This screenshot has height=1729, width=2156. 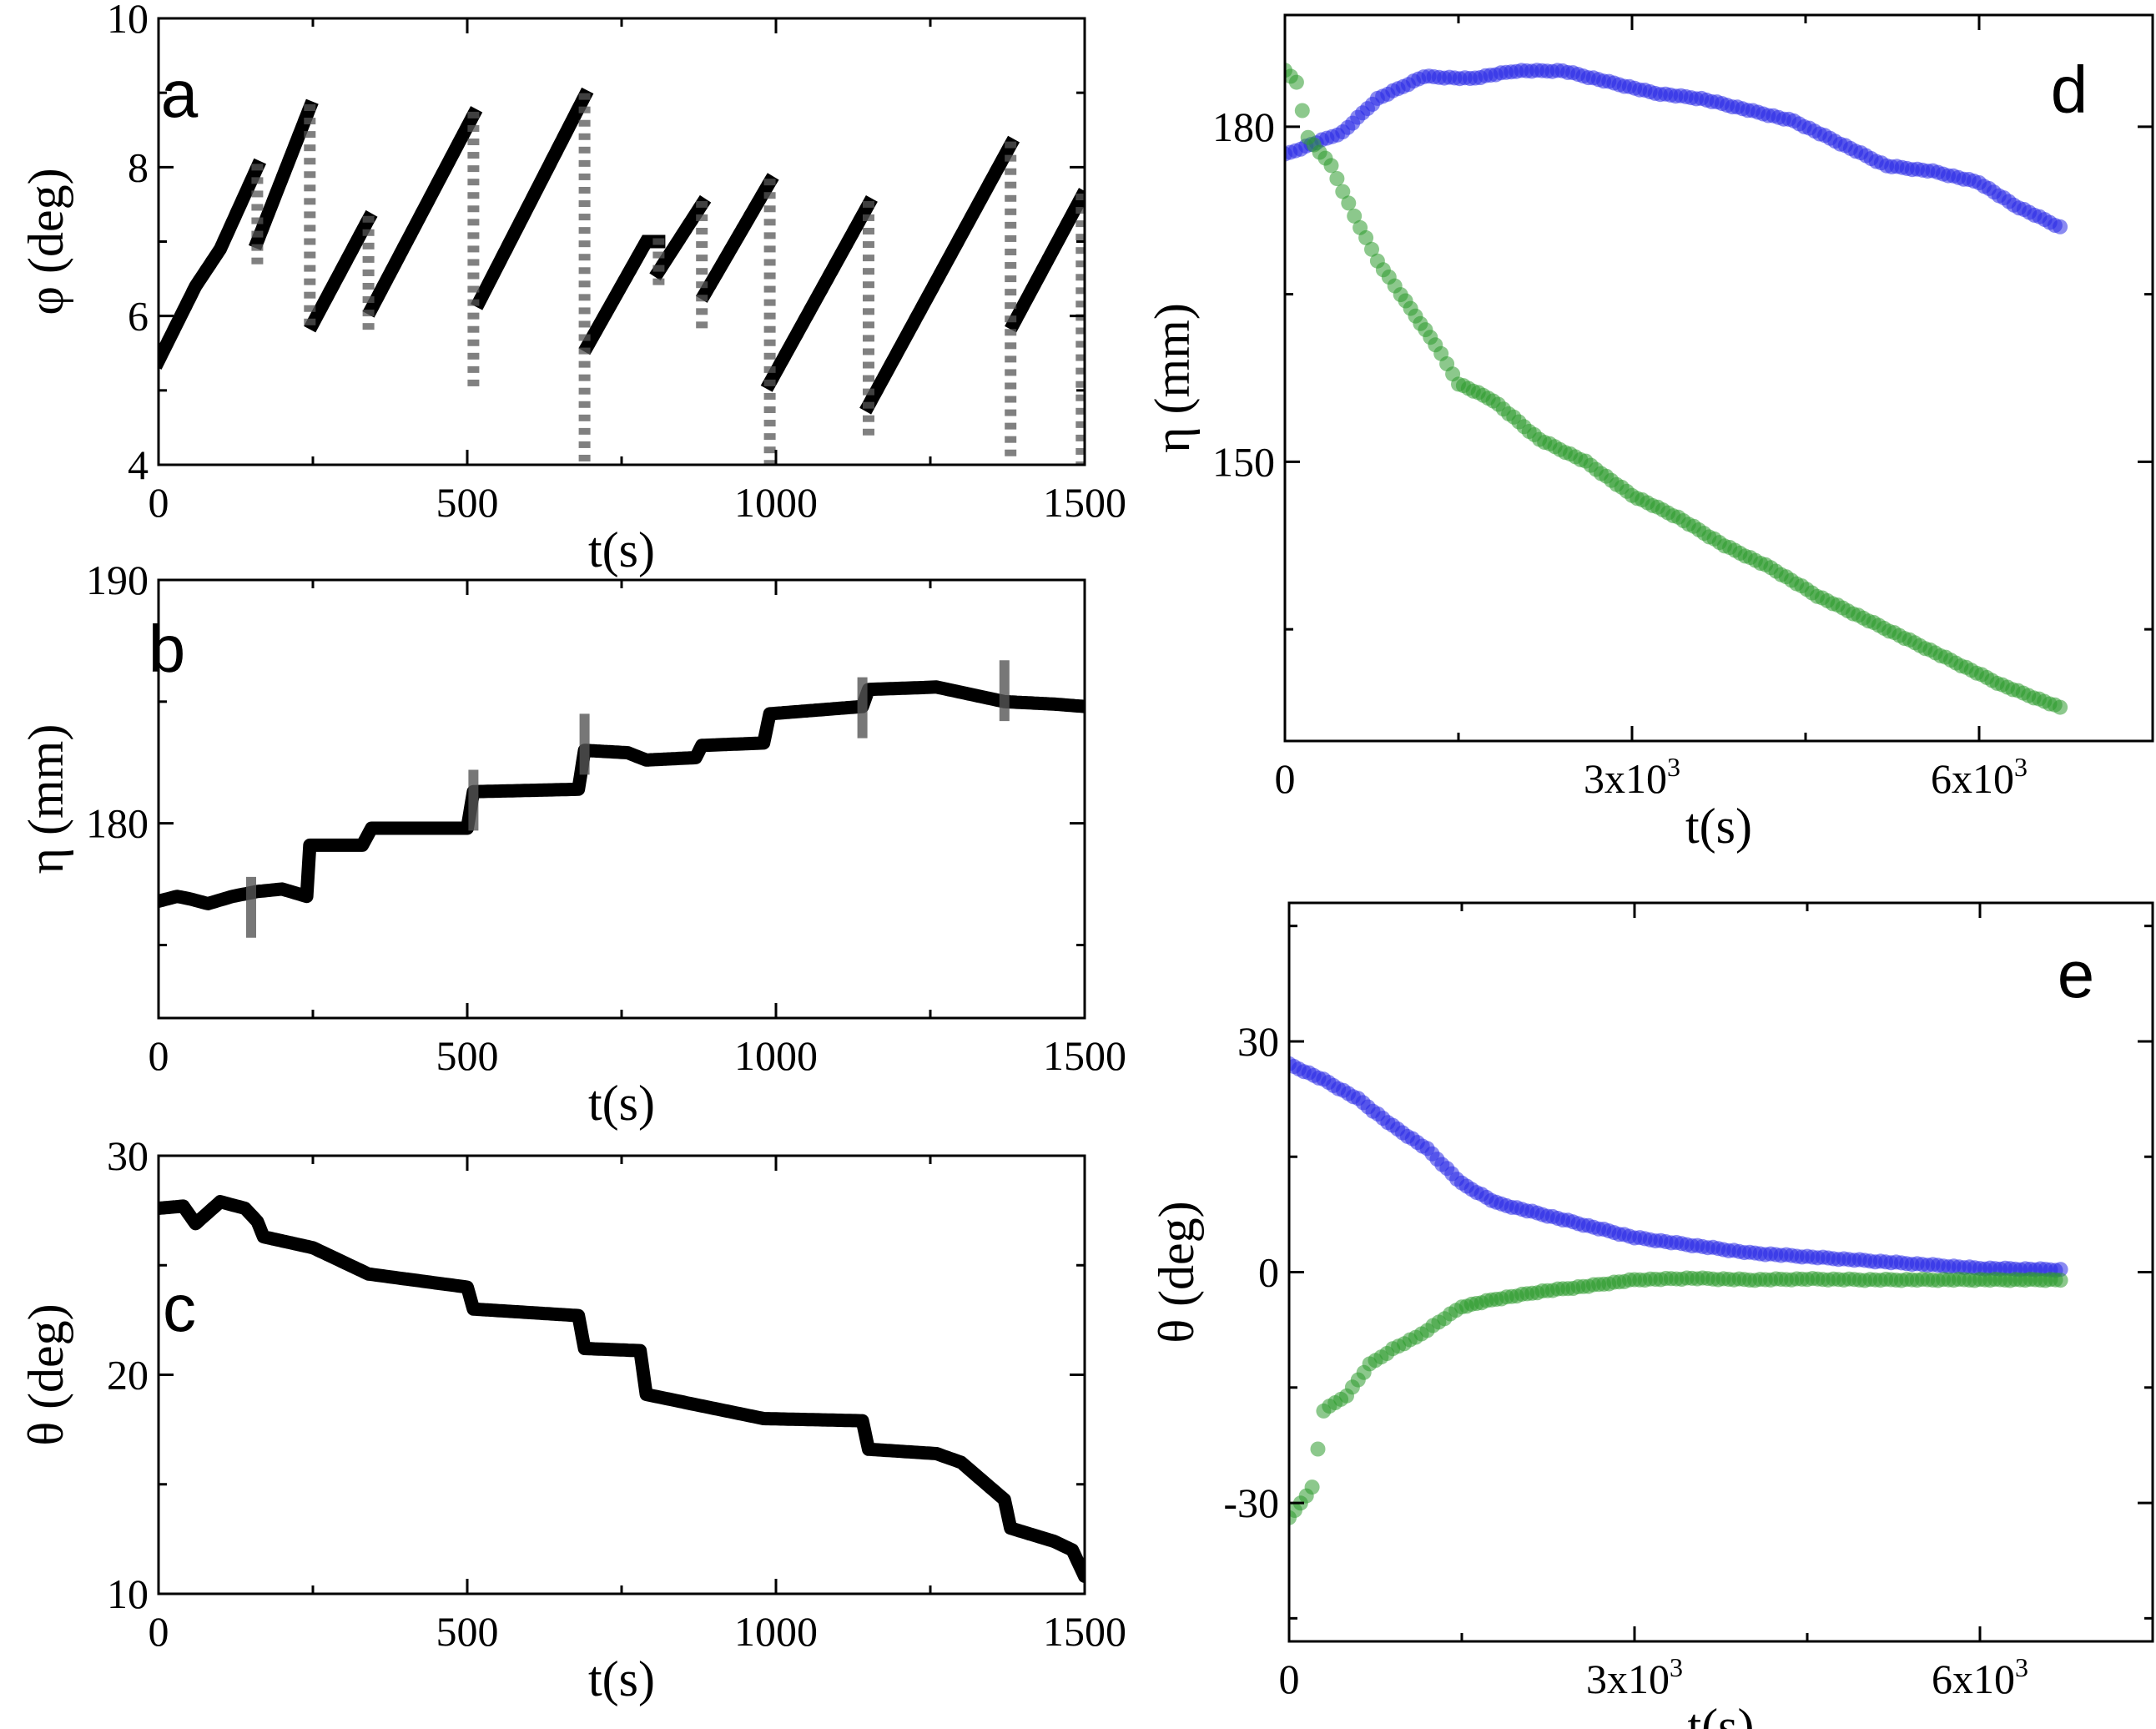 What do you see at coordinates (117, 580) in the screenshot?
I see `y-tick-label: 190` at bounding box center [117, 580].